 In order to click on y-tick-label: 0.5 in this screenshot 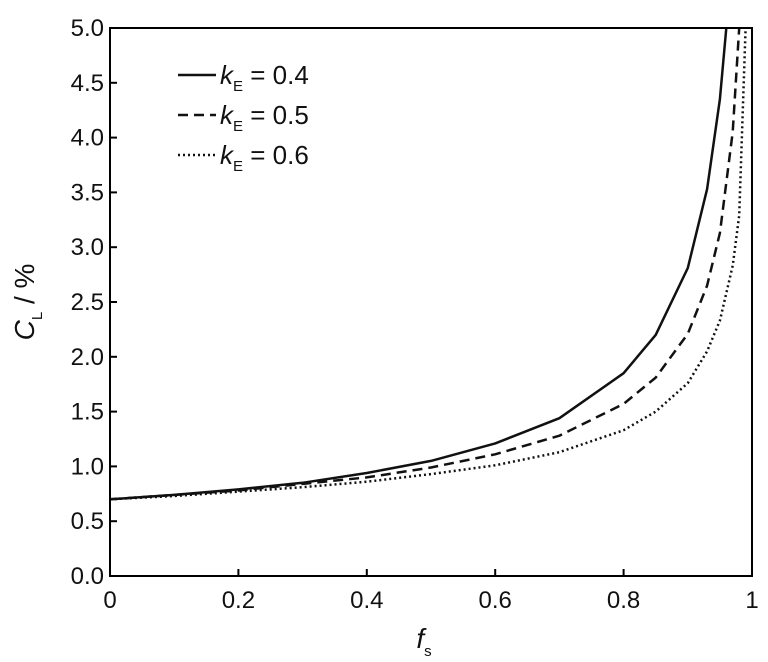, I will do `click(87, 521)`.